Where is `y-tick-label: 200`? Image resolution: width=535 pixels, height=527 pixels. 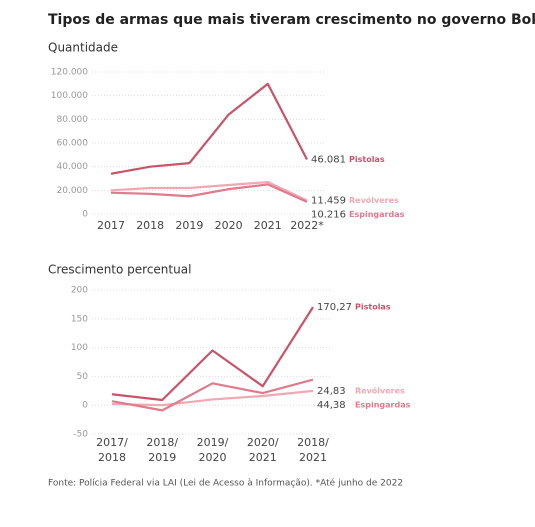
y-tick-label: 200 is located at coordinates (79, 291).